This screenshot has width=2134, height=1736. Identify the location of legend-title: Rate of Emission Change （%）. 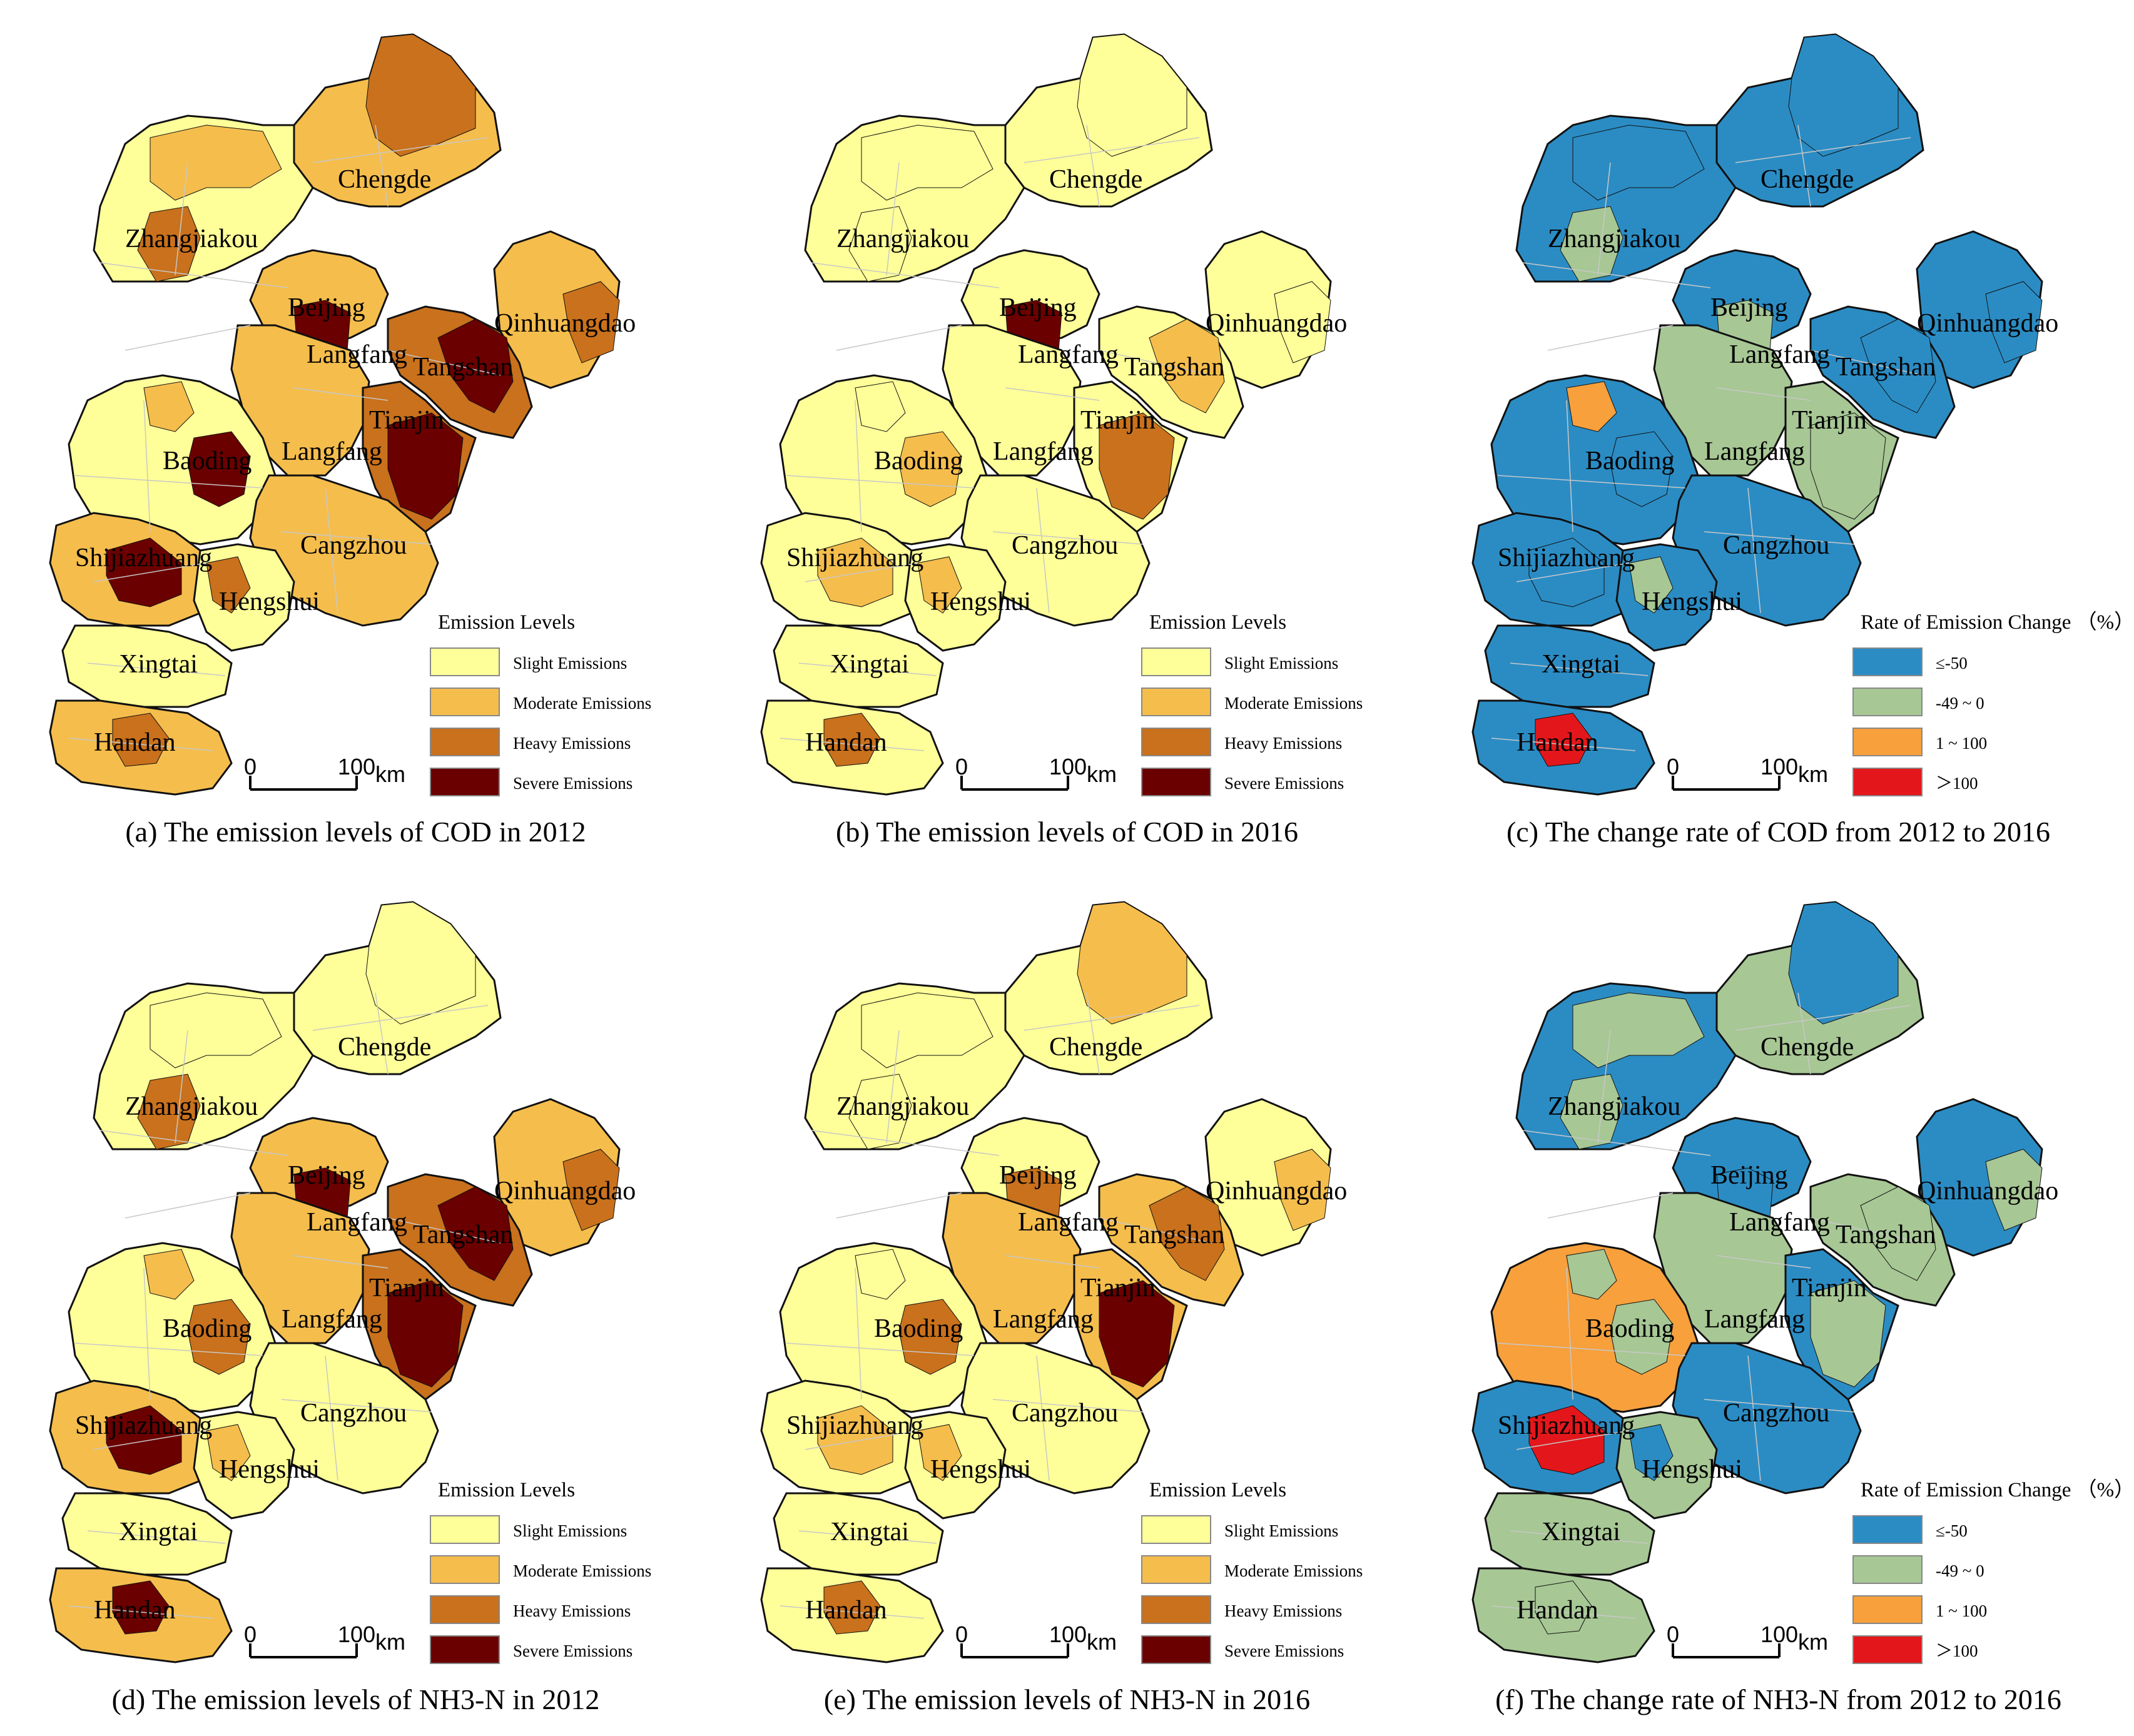
(1997, 623).